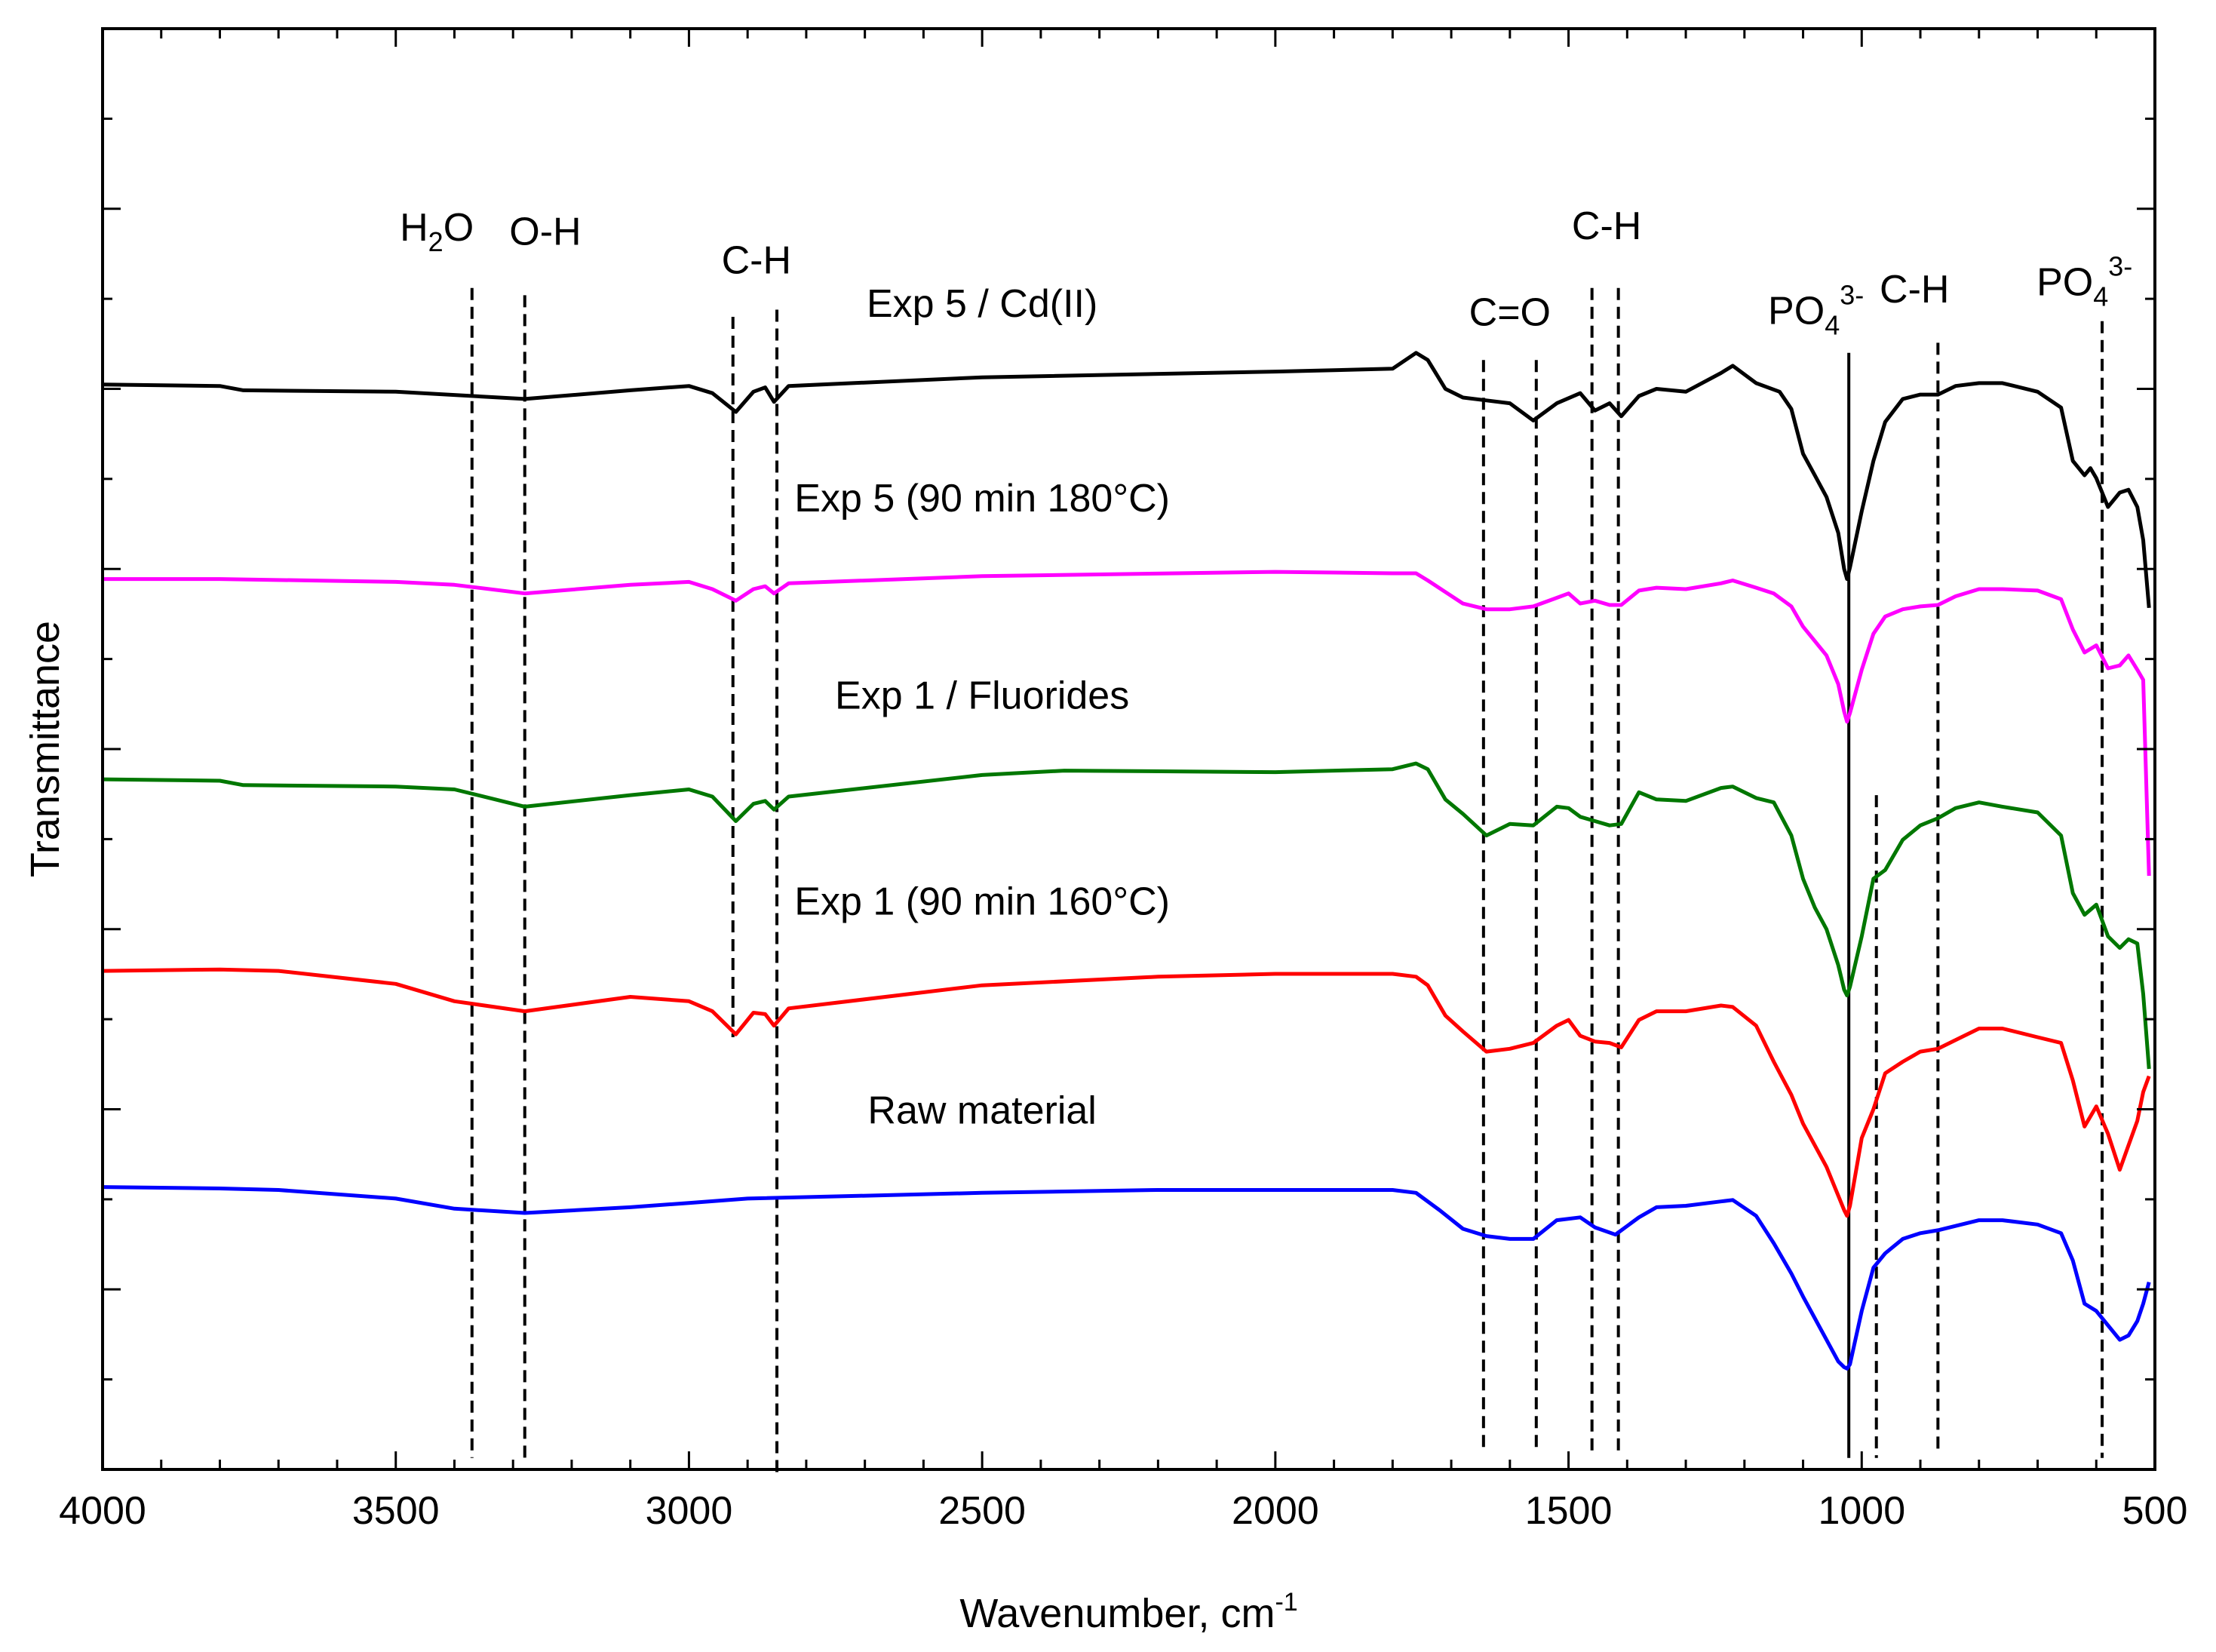 The height and width of the screenshot is (1652, 2216). What do you see at coordinates (437, 232) in the screenshot?
I see `band-annotation: H2O` at bounding box center [437, 232].